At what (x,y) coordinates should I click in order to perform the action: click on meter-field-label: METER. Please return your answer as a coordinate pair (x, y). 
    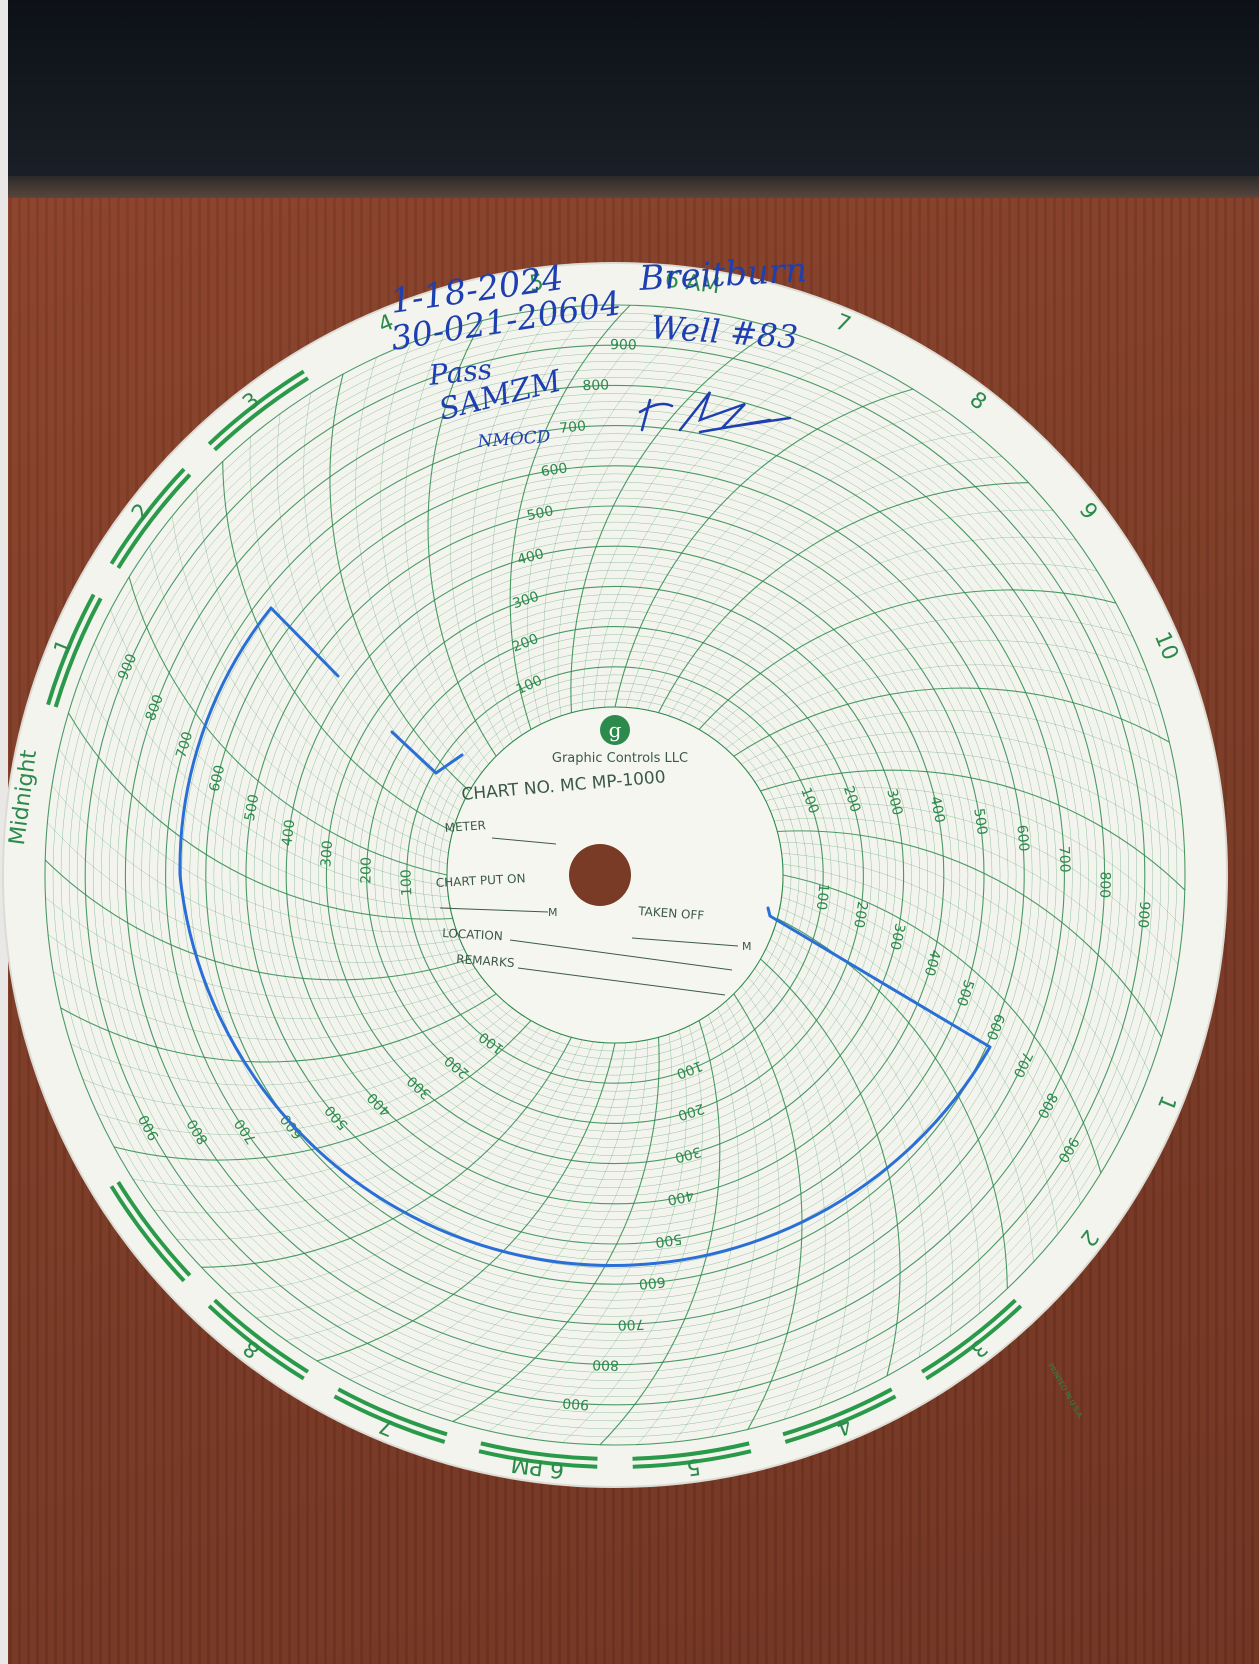
    Looking at the image, I should click on (465, 826).